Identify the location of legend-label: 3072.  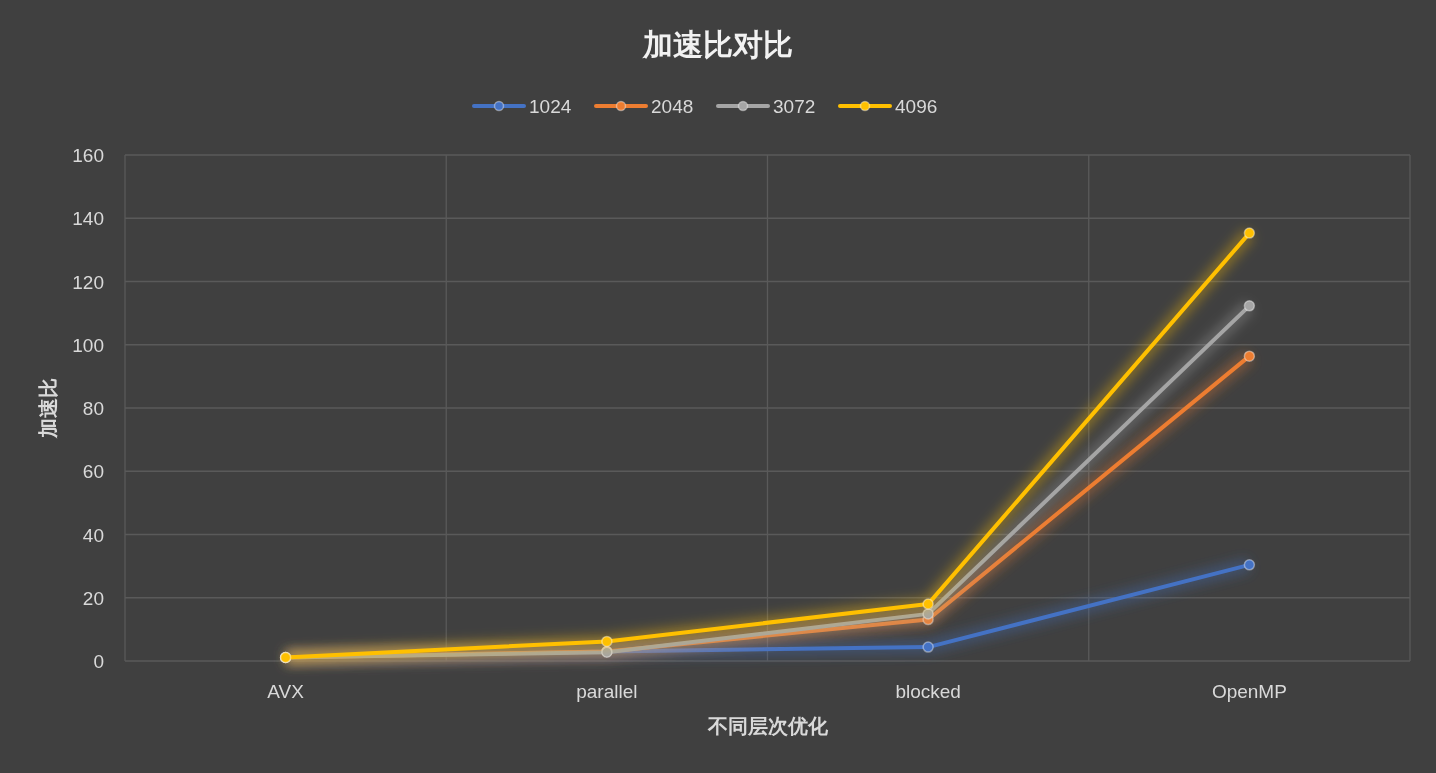
(794, 106).